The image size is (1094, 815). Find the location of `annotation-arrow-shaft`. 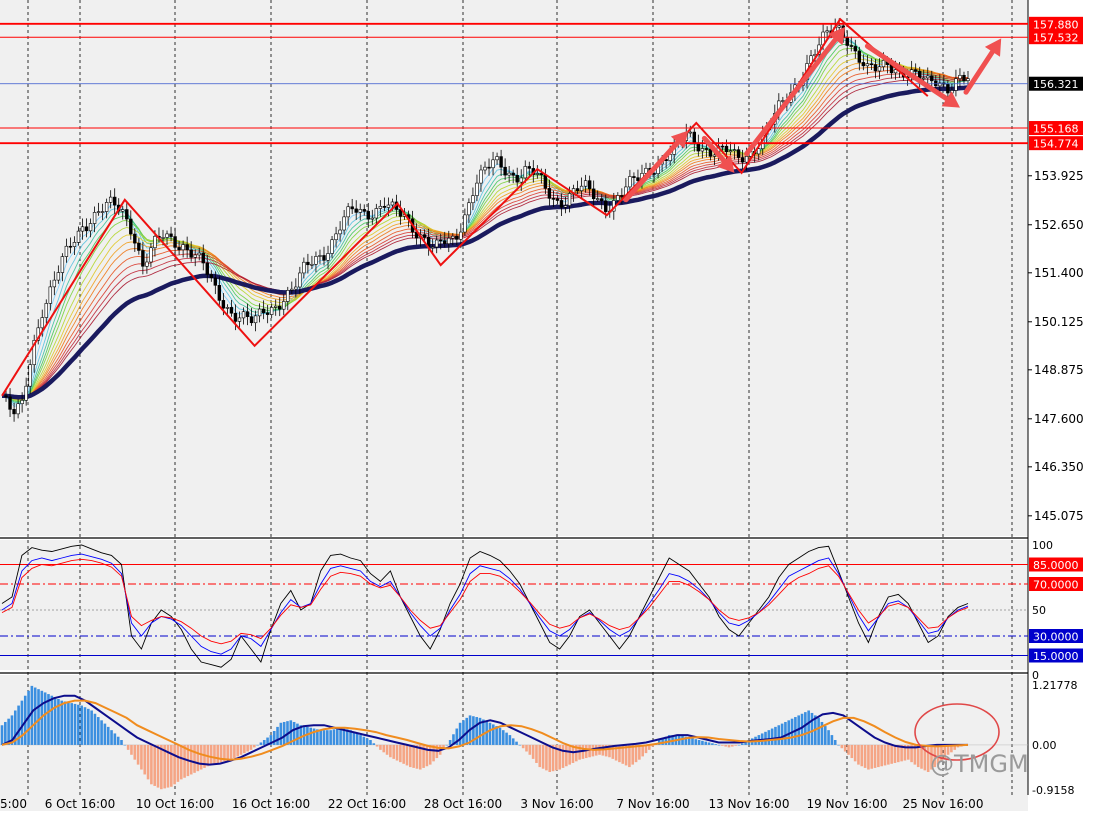

annotation-arrow-shaft is located at coordinates (652, 171).